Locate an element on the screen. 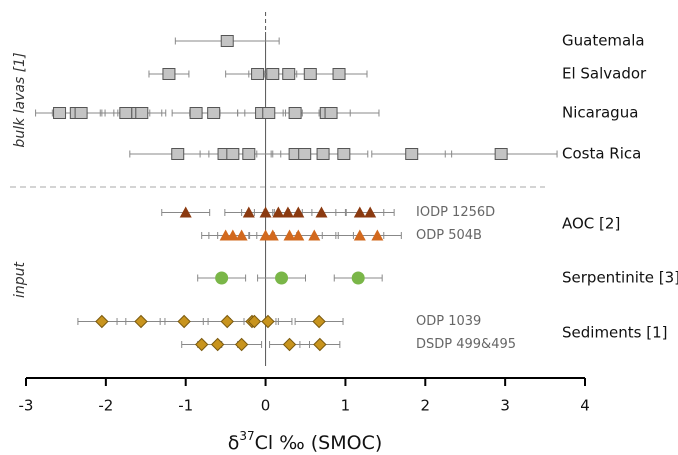 The width and height of the screenshot is (678, 455). row-label: Costa Rica is located at coordinates (601, 154).